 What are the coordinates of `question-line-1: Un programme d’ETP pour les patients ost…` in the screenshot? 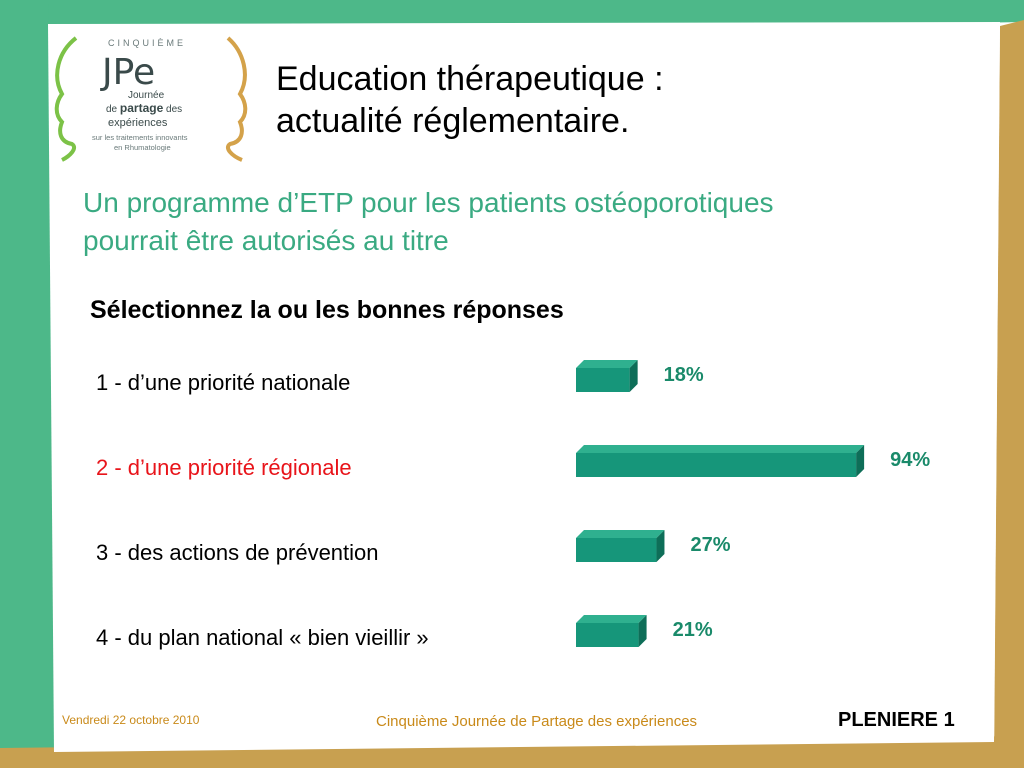 It's located at (428, 202).